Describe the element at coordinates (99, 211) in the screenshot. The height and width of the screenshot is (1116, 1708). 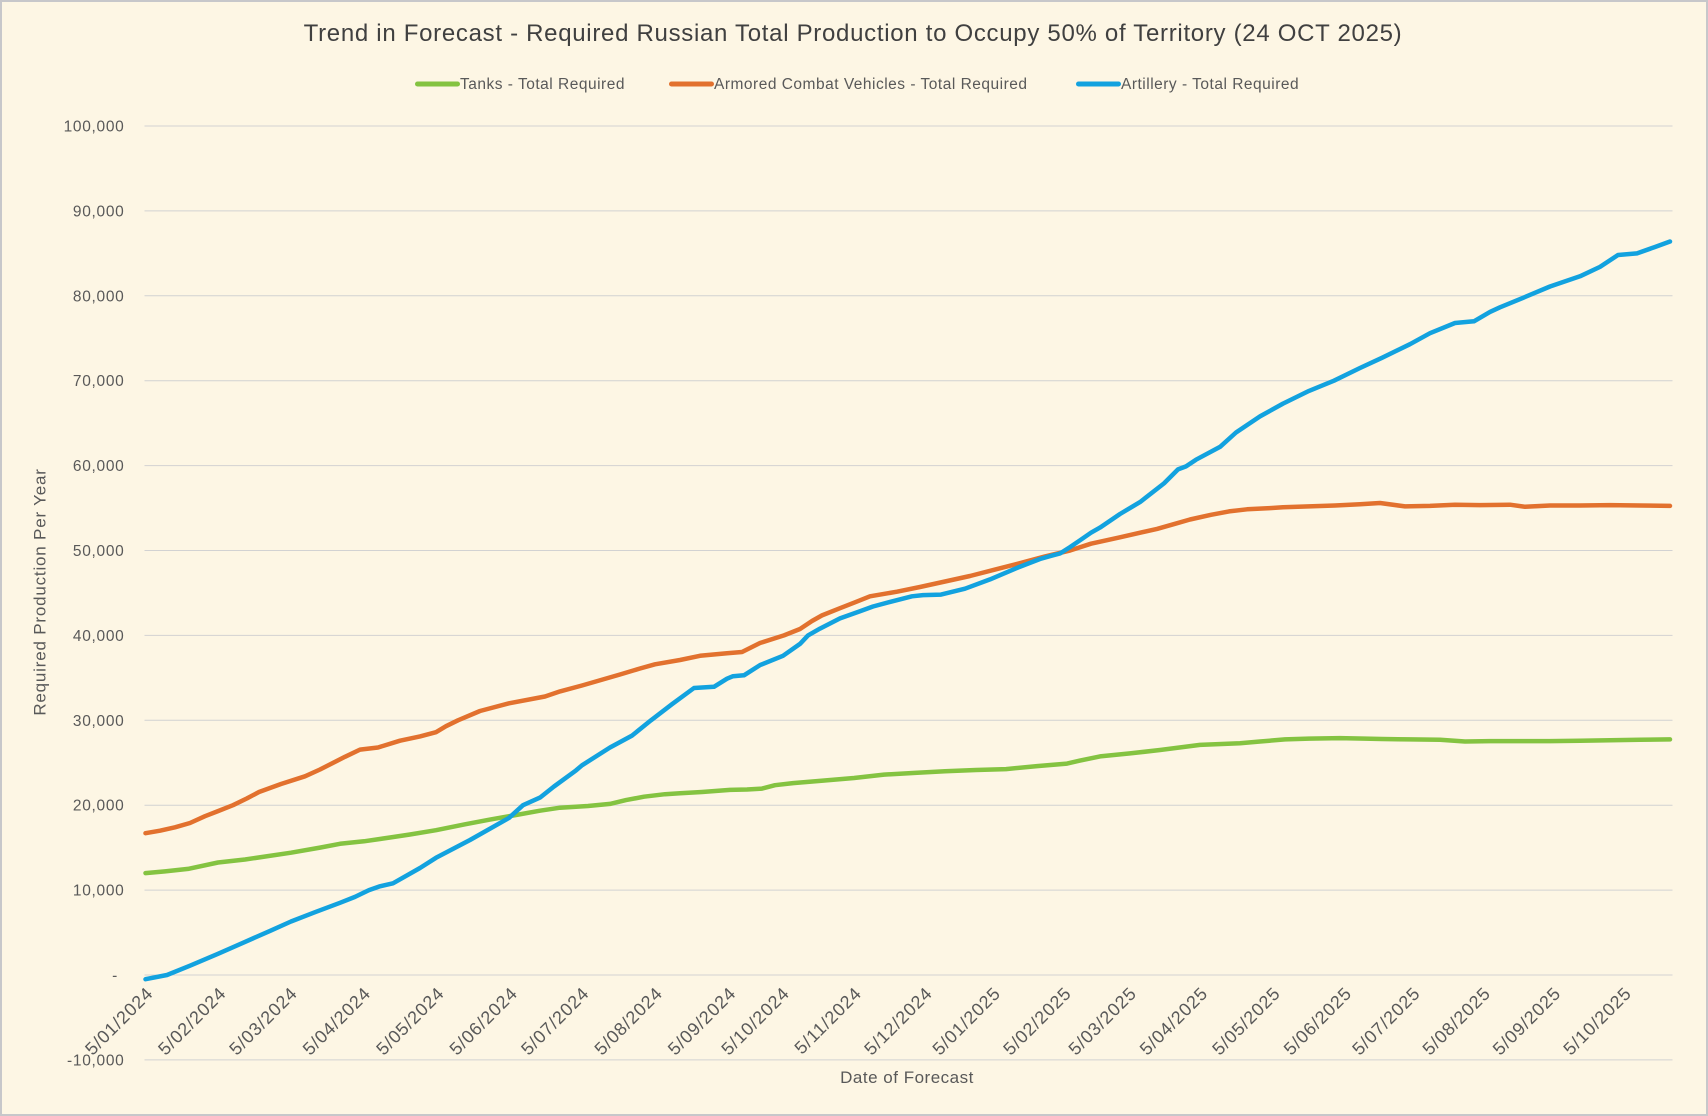
I see `svg-text: 90,000` at that location.